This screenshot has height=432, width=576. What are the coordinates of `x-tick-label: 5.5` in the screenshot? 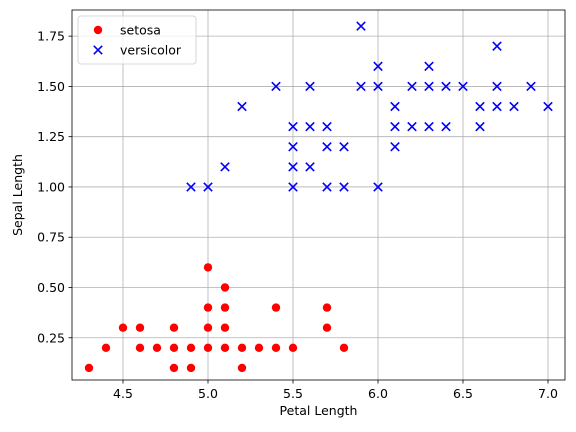 It's located at (293, 393).